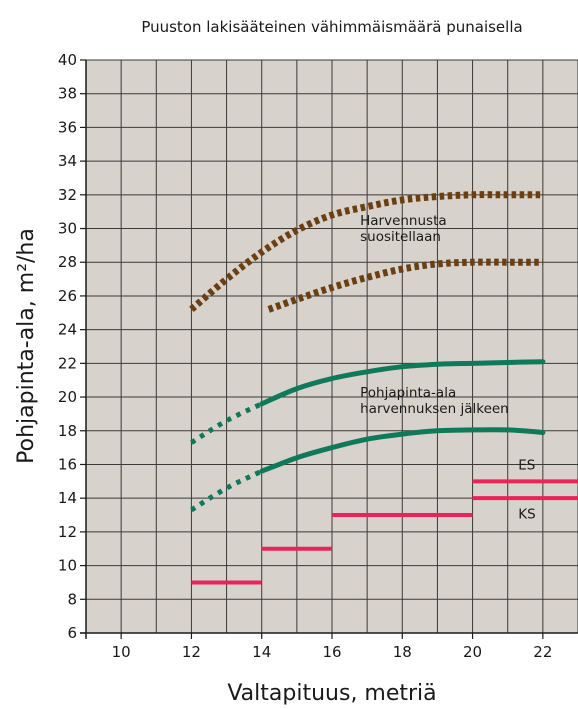 This screenshot has height=709, width=578. Describe the element at coordinates (67, 431) in the screenshot. I see `y-tick-label: 18` at that location.